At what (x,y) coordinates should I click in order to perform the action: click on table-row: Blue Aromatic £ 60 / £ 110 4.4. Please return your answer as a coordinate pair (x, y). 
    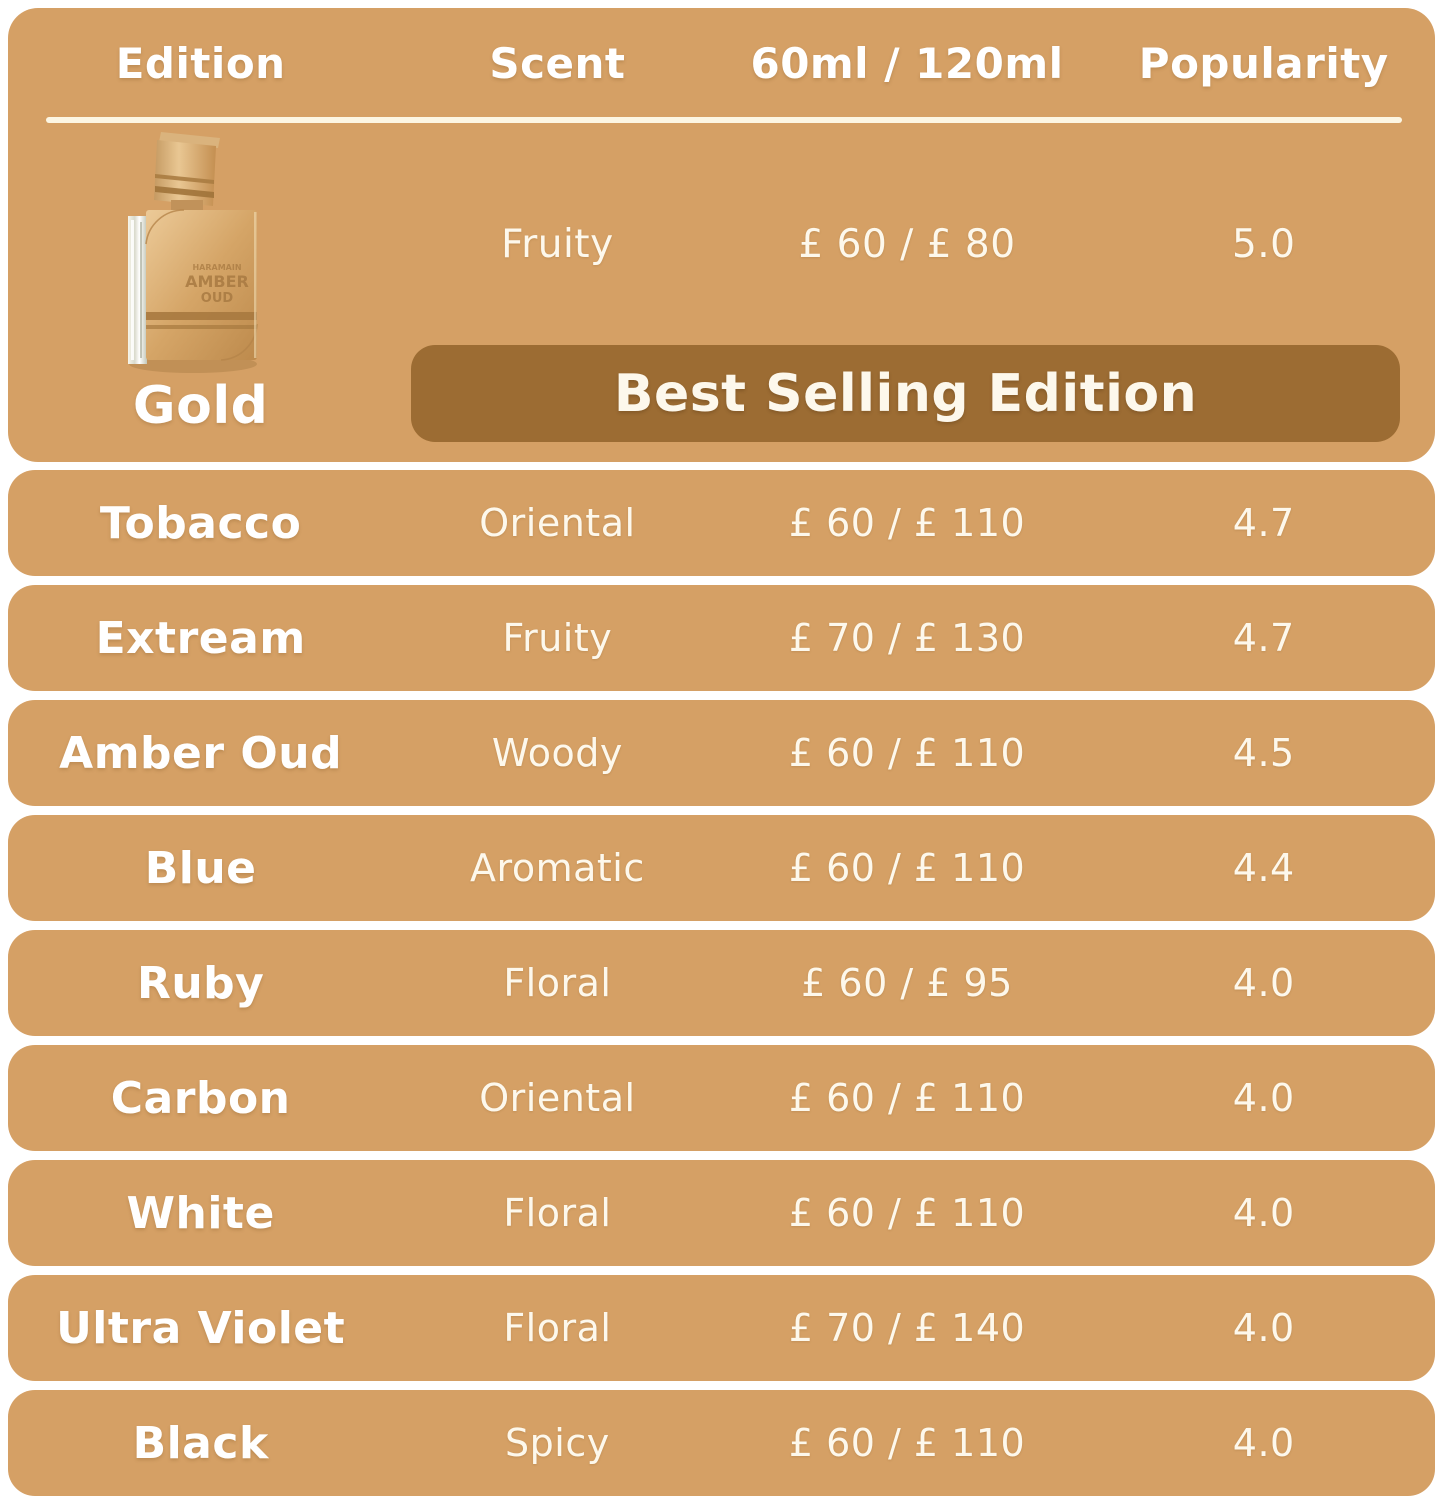
    Looking at the image, I should click on (721, 868).